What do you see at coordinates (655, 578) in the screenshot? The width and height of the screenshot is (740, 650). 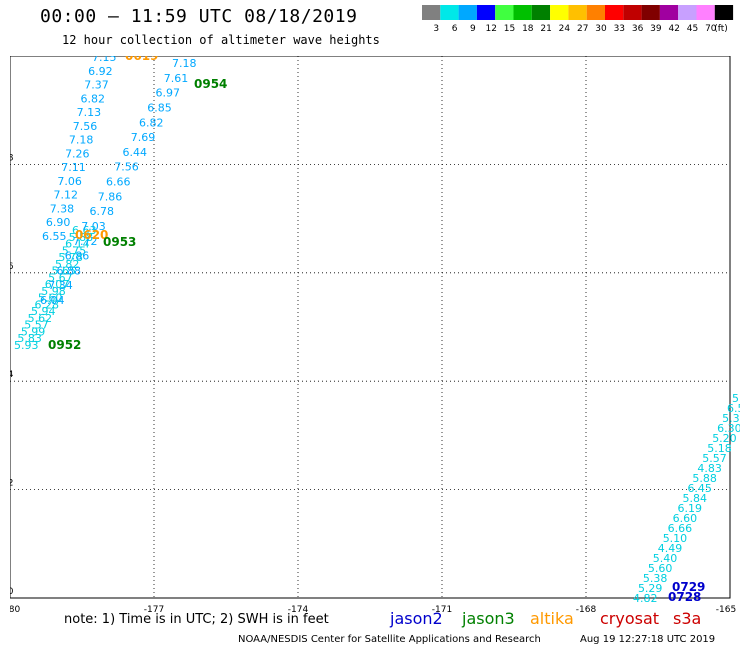 I see `wave-height-value: 5.38` at bounding box center [655, 578].